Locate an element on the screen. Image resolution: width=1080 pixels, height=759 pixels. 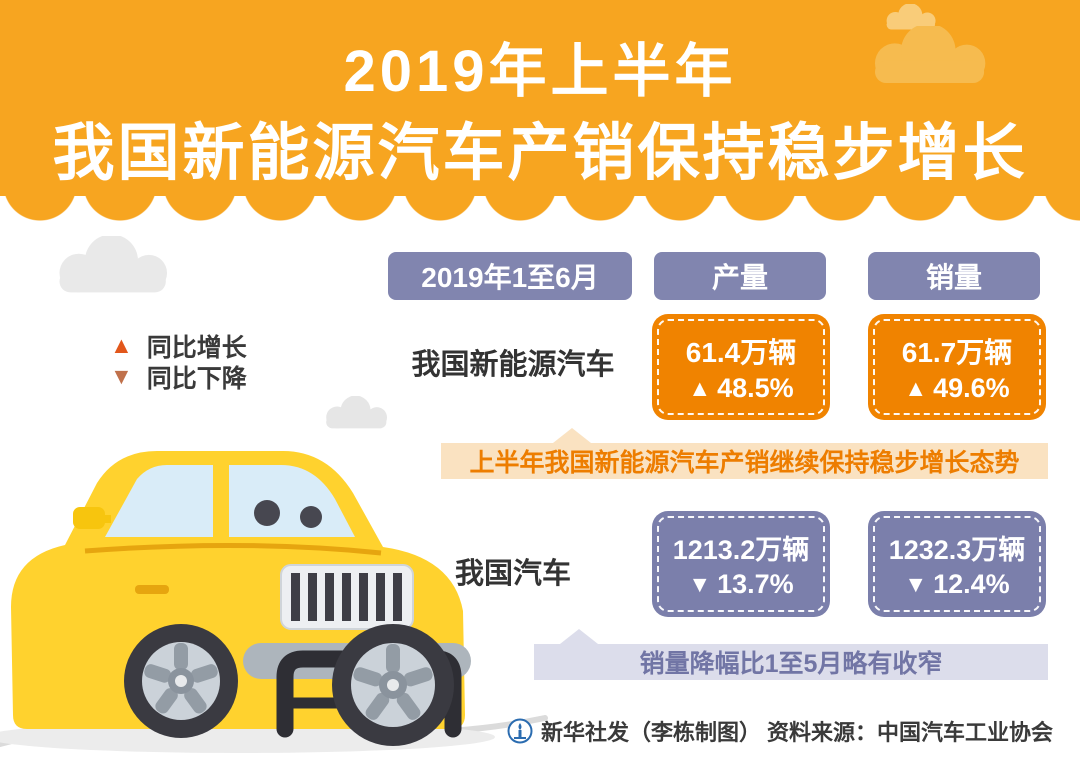
nev-sales-change: ▲ 49.6% is located at coordinates (956, 388).